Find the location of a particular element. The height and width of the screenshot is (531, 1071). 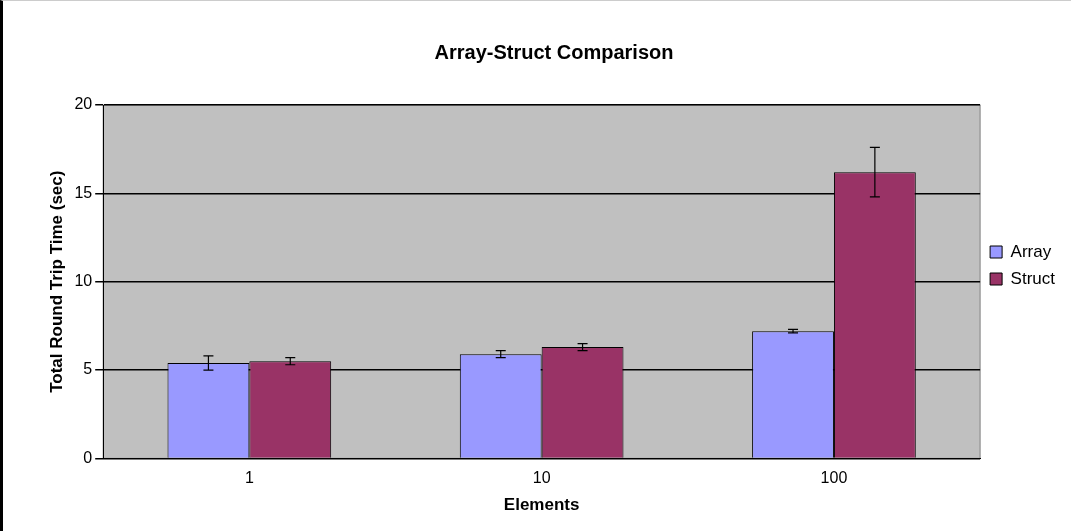

x-axis-title: Elements is located at coordinates (541, 505).